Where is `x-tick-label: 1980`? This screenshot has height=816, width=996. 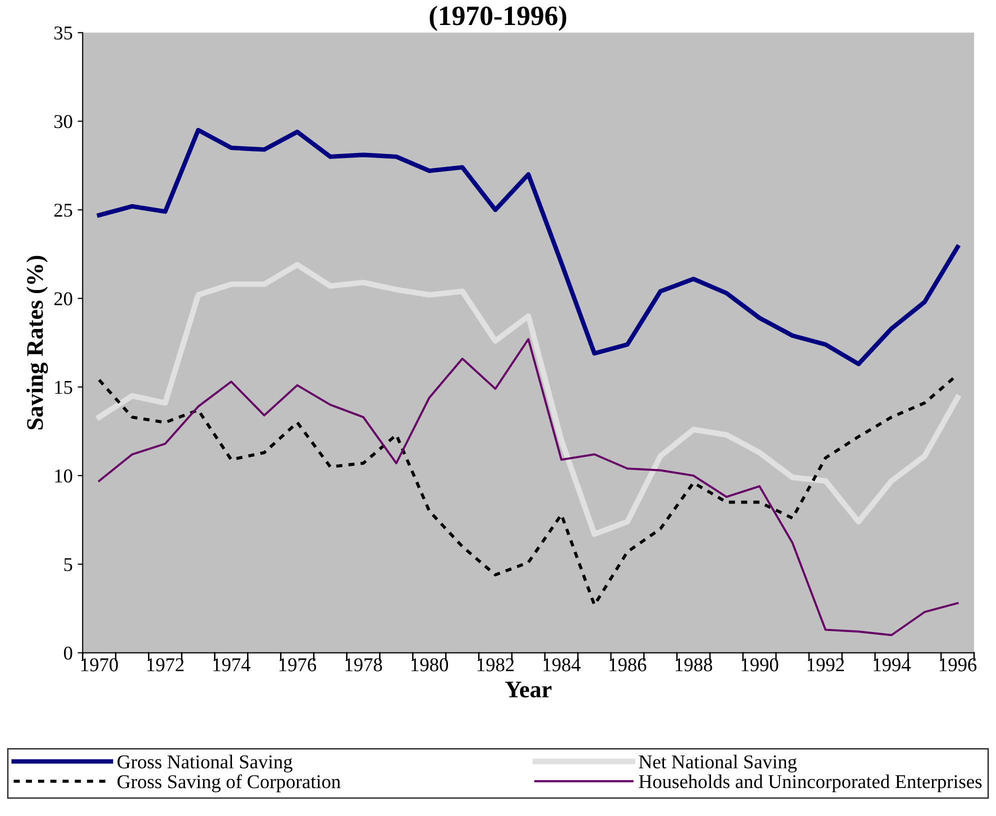
x-tick-label: 1980 is located at coordinates (430, 665).